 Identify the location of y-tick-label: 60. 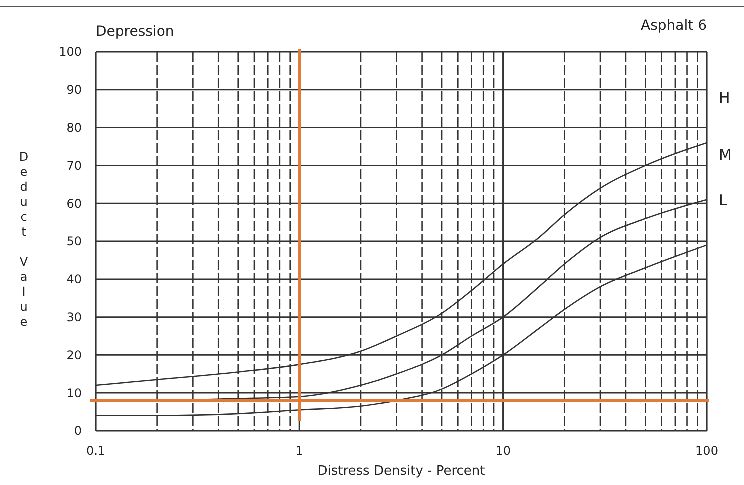
(74, 203).